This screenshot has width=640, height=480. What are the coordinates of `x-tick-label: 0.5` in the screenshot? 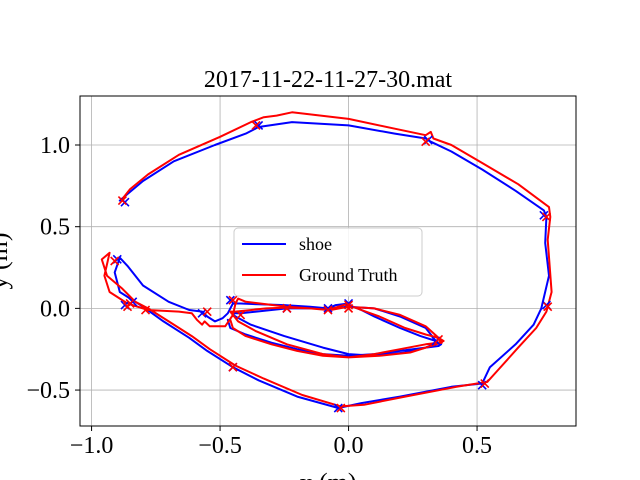 It's located at (477, 446).